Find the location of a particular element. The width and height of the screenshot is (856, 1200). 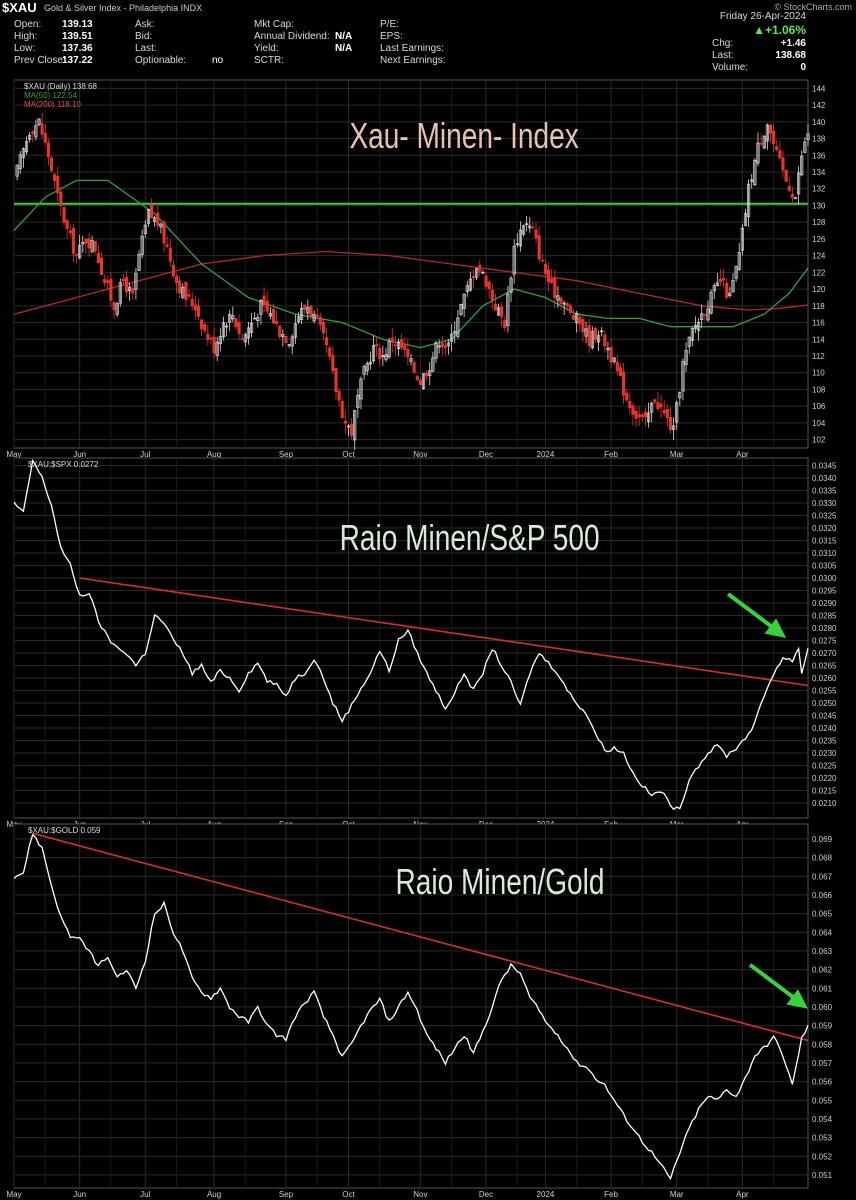

legend-entry: MA(50) 122.54 is located at coordinates (50, 95).